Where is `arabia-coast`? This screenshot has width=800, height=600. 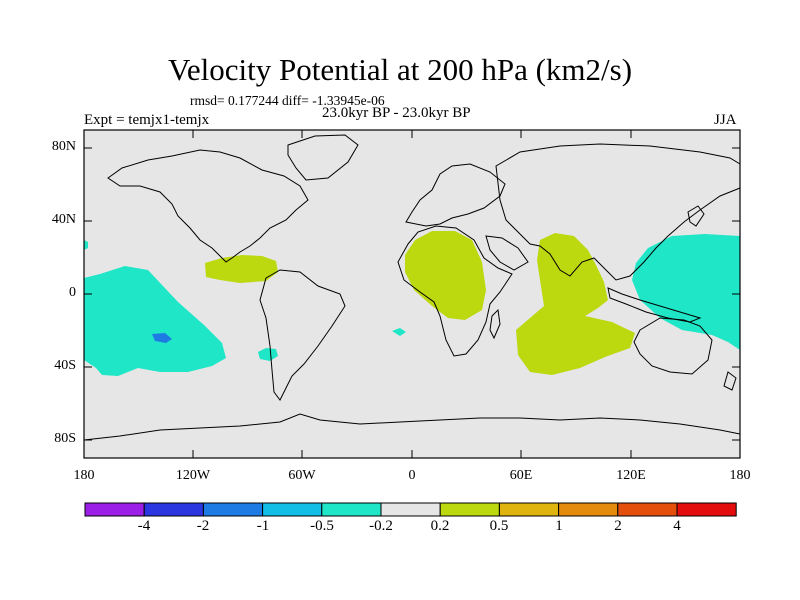 arabia-coast is located at coordinates (507, 253).